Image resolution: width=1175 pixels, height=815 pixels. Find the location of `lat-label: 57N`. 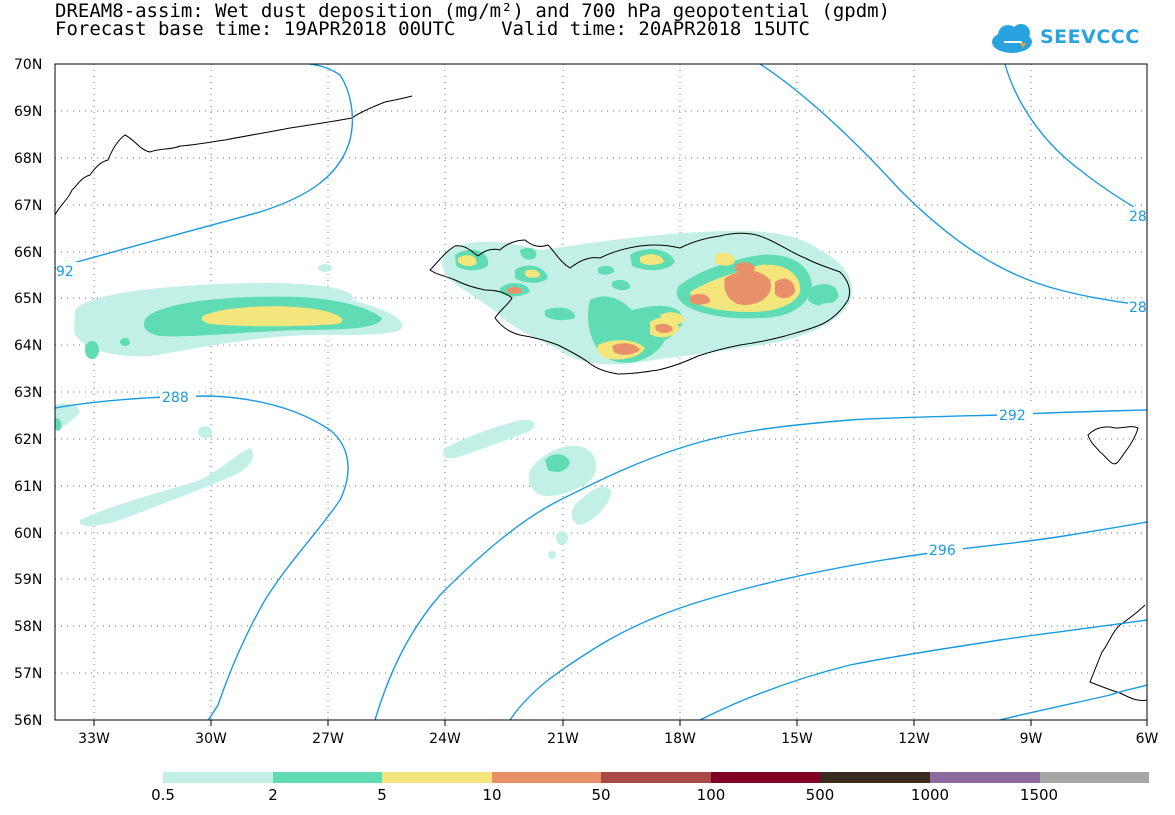

lat-label: 57N is located at coordinates (28, 674).